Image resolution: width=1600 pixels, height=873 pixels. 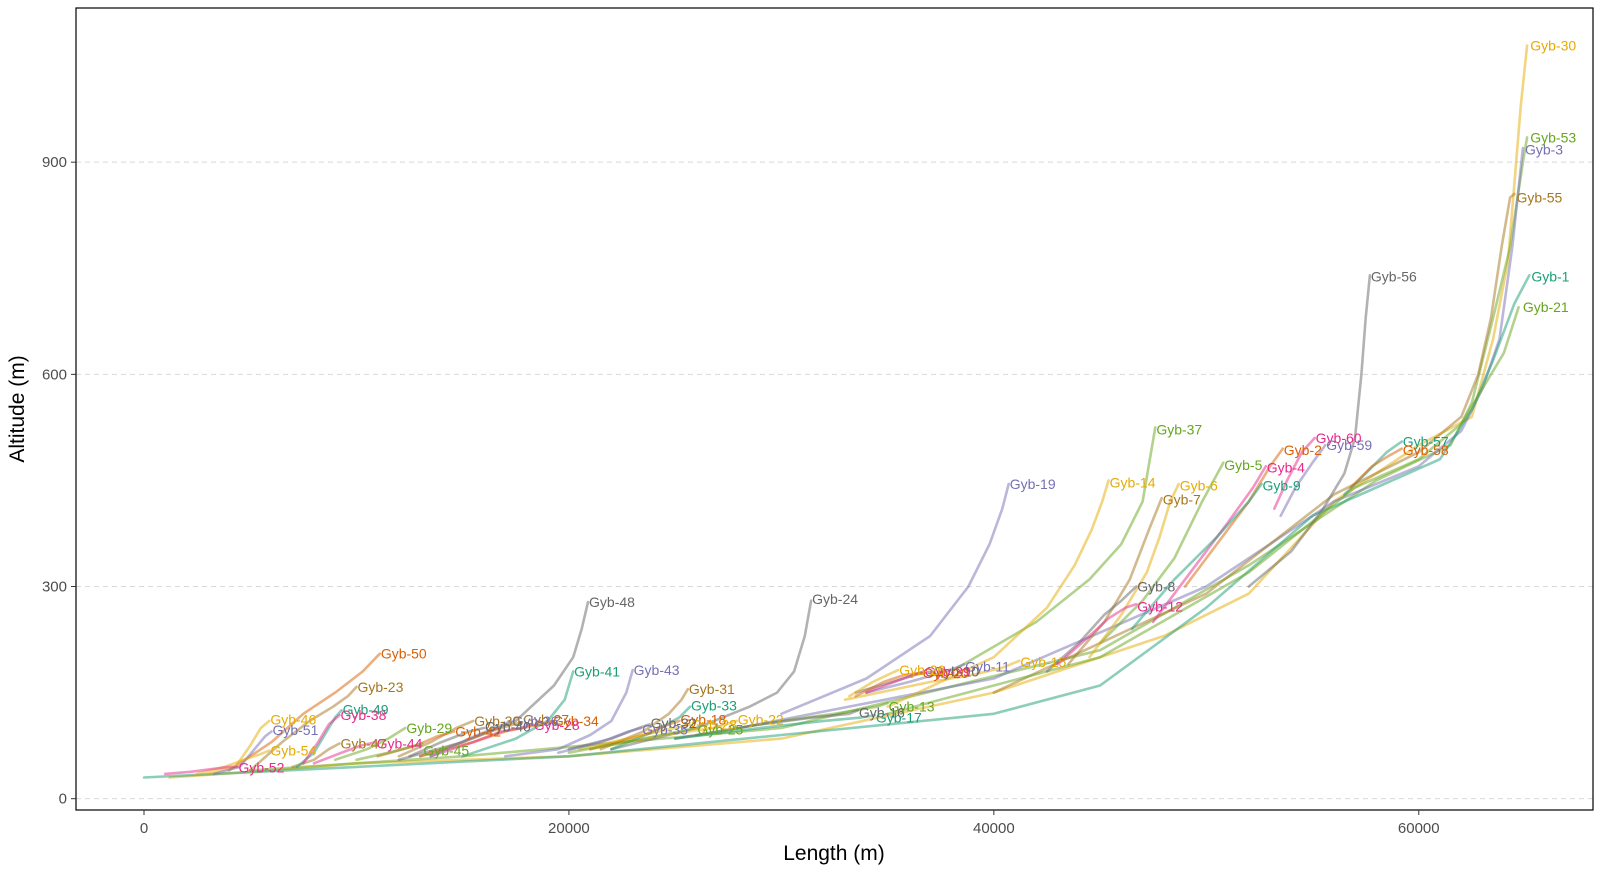 What do you see at coordinates (674, 723) in the screenshot?
I see `series-label-gyb-32: Gyb-32` at bounding box center [674, 723].